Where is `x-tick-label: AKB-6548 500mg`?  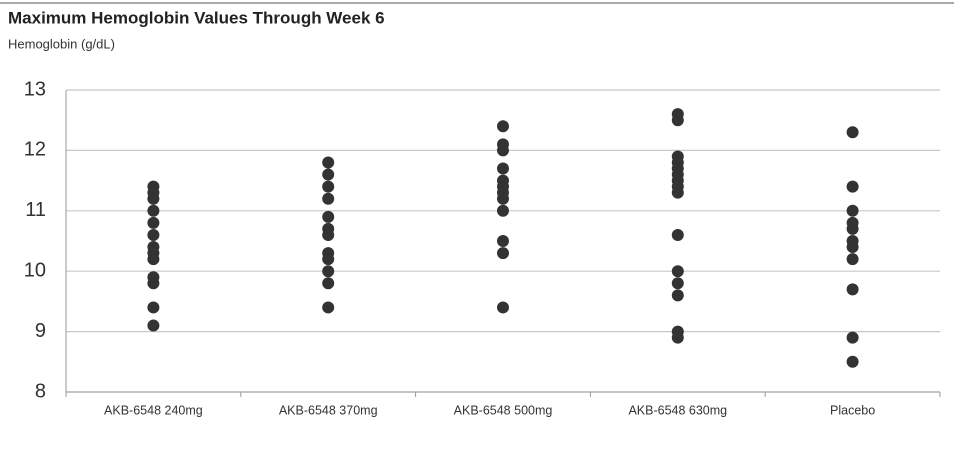
x-tick-label: AKB-6548 500mg is located at coordinates (503, 410).